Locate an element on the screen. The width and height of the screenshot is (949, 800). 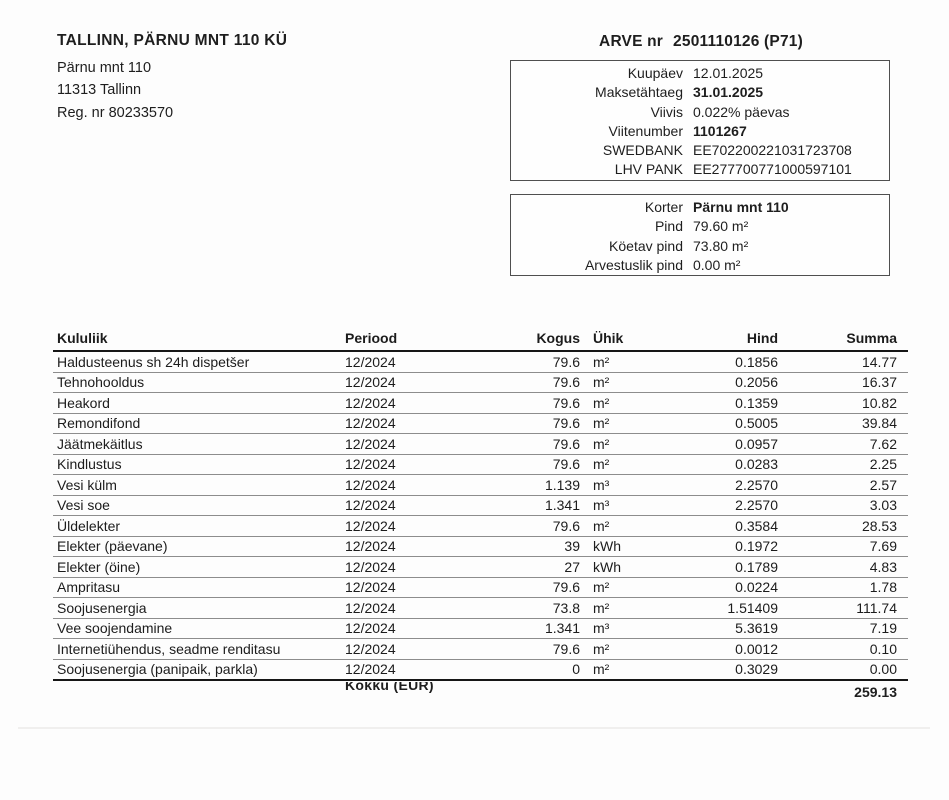
charge-sum: 0.00 is located at coordinates (845, 670).